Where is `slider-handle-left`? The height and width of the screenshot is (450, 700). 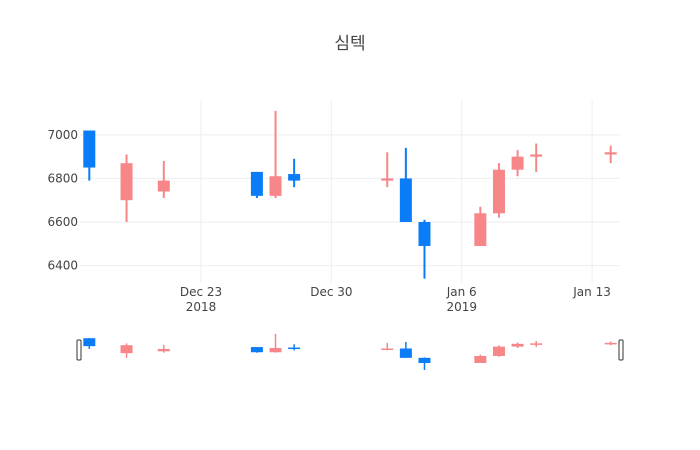
slider-handle-left is located at coordinates (79, 350).